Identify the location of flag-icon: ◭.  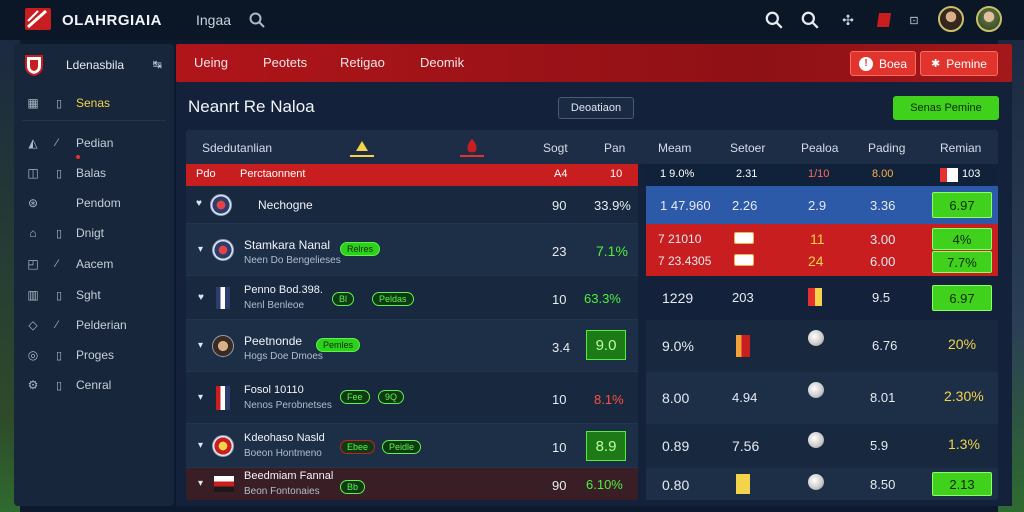
(33, 143).